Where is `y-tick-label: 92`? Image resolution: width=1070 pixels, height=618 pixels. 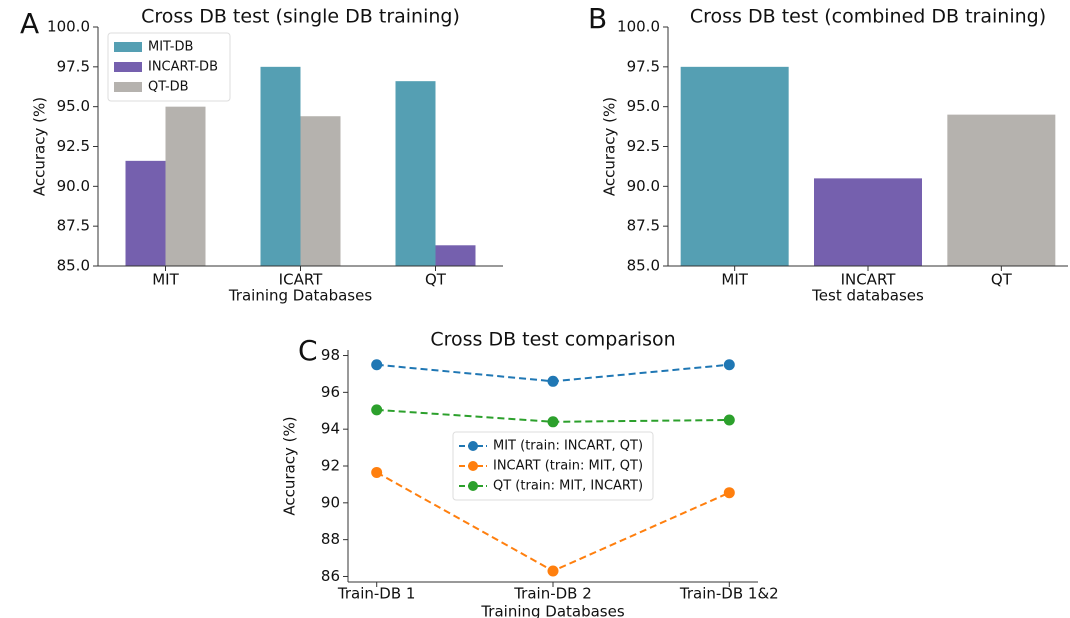 y-tick-label: 92 is located at coordinates (330, 466).